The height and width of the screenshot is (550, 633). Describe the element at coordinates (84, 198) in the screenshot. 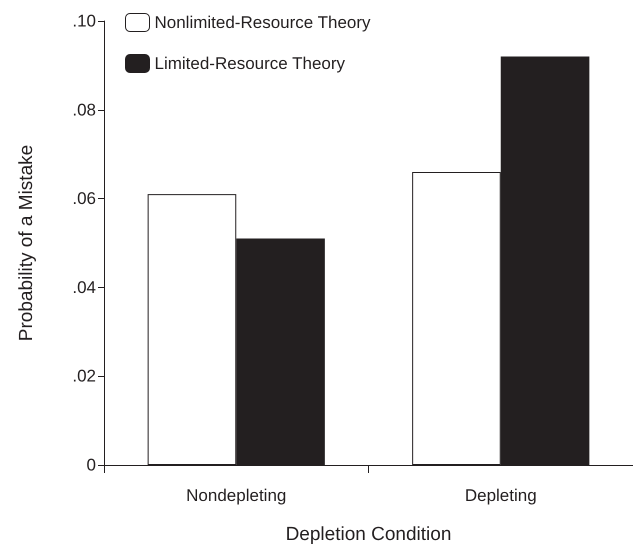

I see `y-tick-label: .06` at that location.